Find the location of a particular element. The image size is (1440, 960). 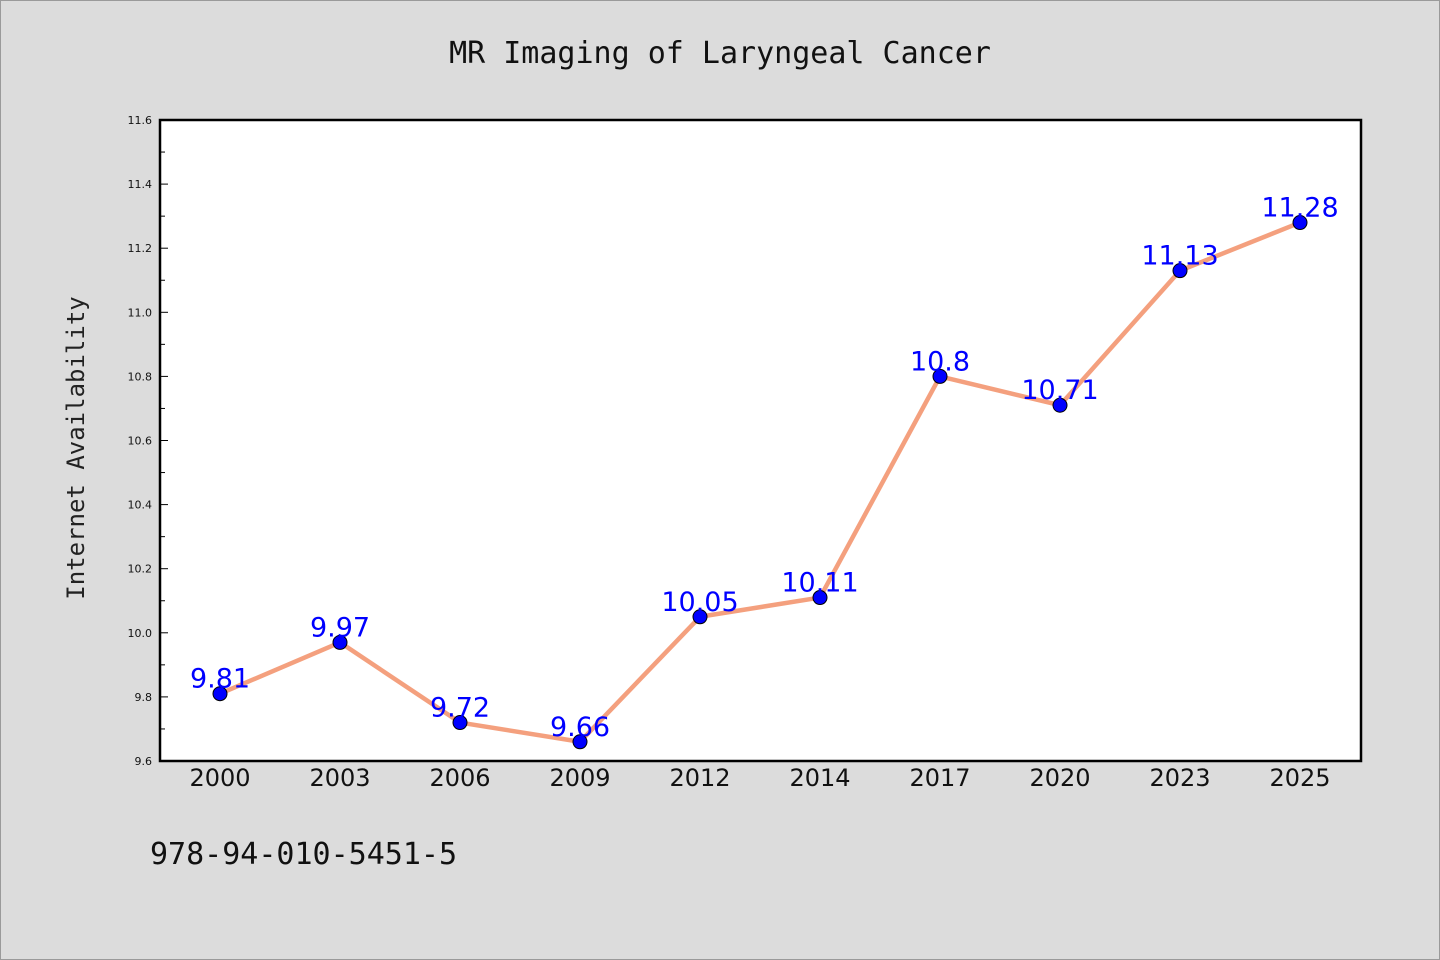

data-label: 9.81 is located at coordinates (220, 679).